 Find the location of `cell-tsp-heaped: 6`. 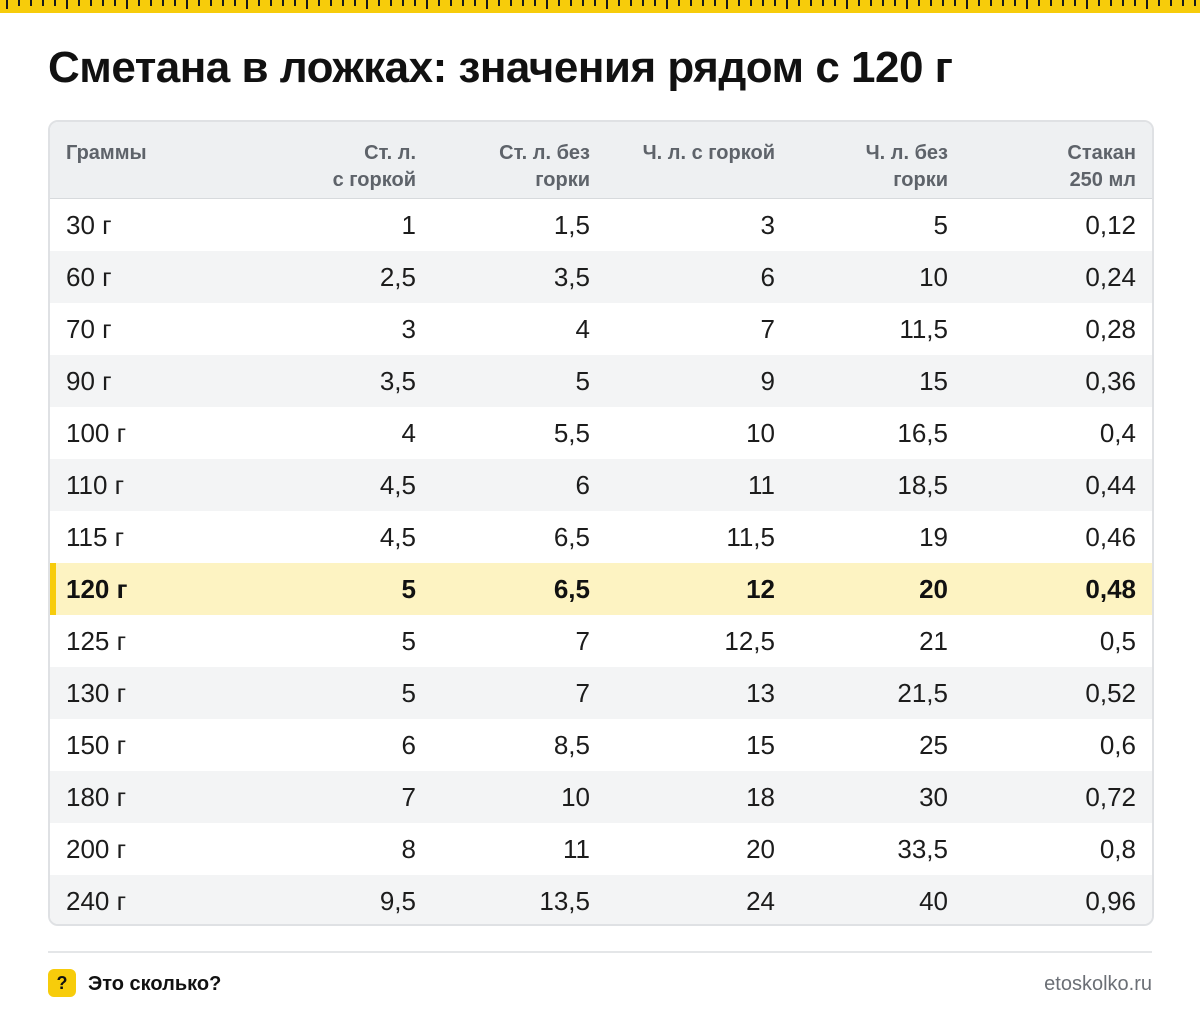

cell-tsp-heaped: 6 is located at coordinates (767, 277).